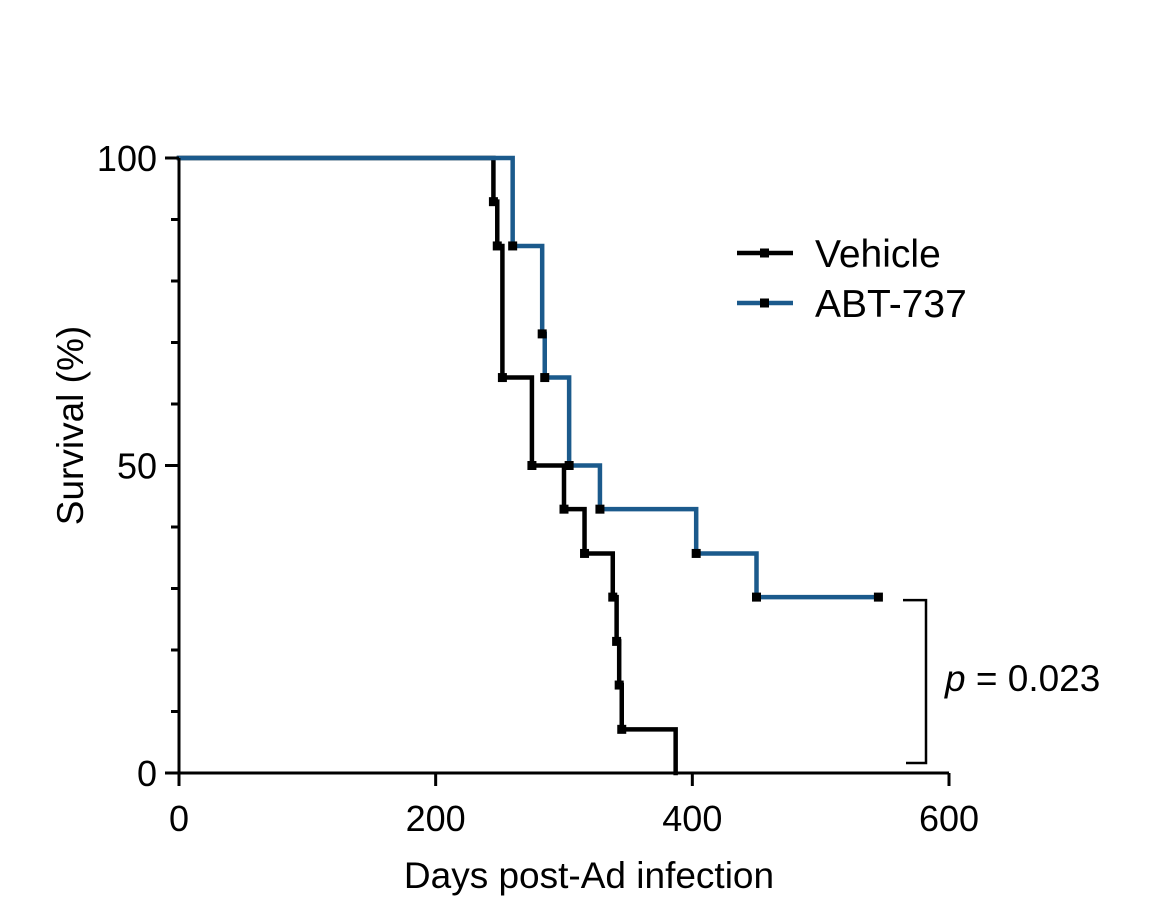 This screenshot has height=915, width=1150. What do you see at coordinates (891, 304) in the screenshot?
I see `legend-label: ABT-737` at bounding box center [891, 304].